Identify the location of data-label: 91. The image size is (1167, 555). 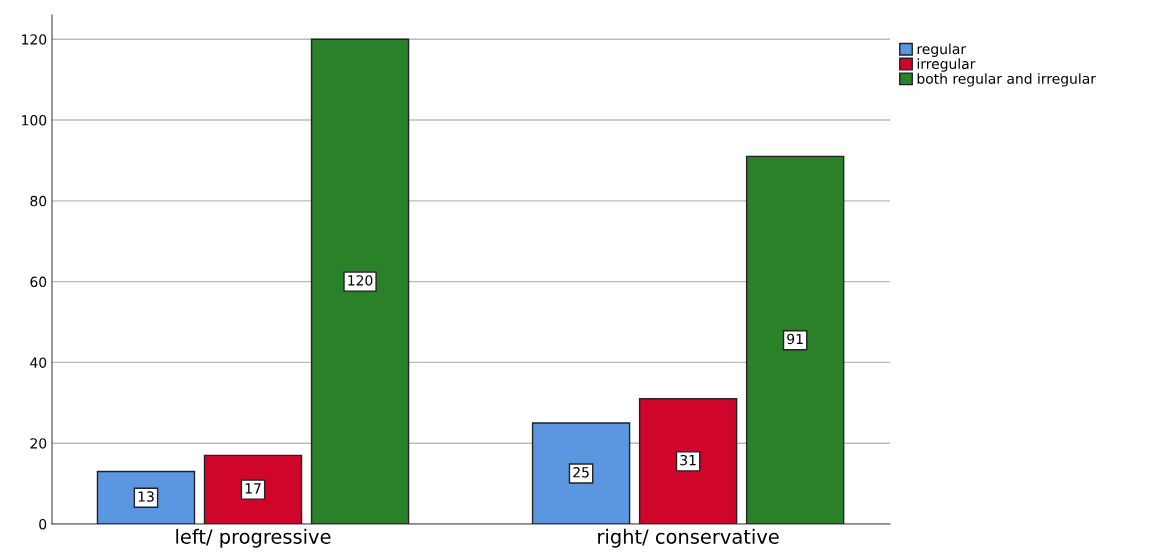
(795, 339).